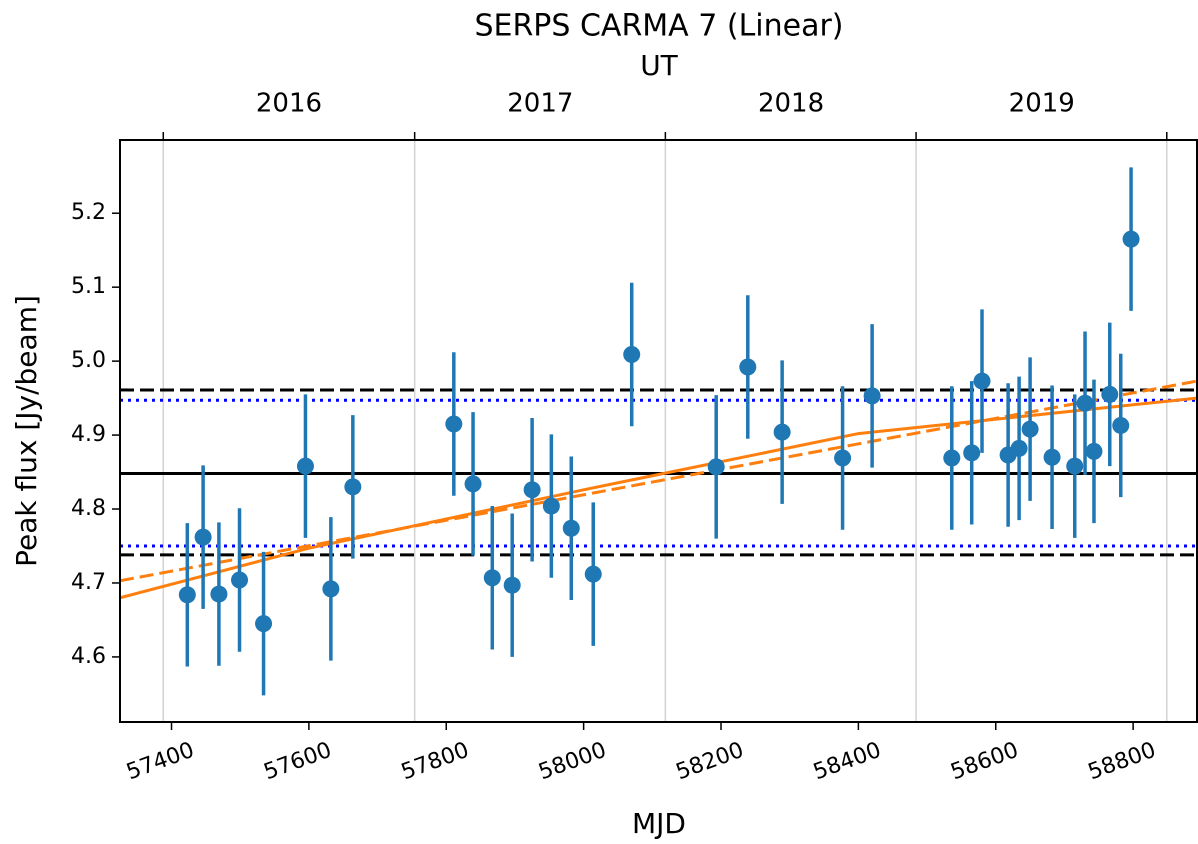 The height and width of the screenshot is (844, 1198). I want to click on y-tick-label: 5.1, so click(88, 286).